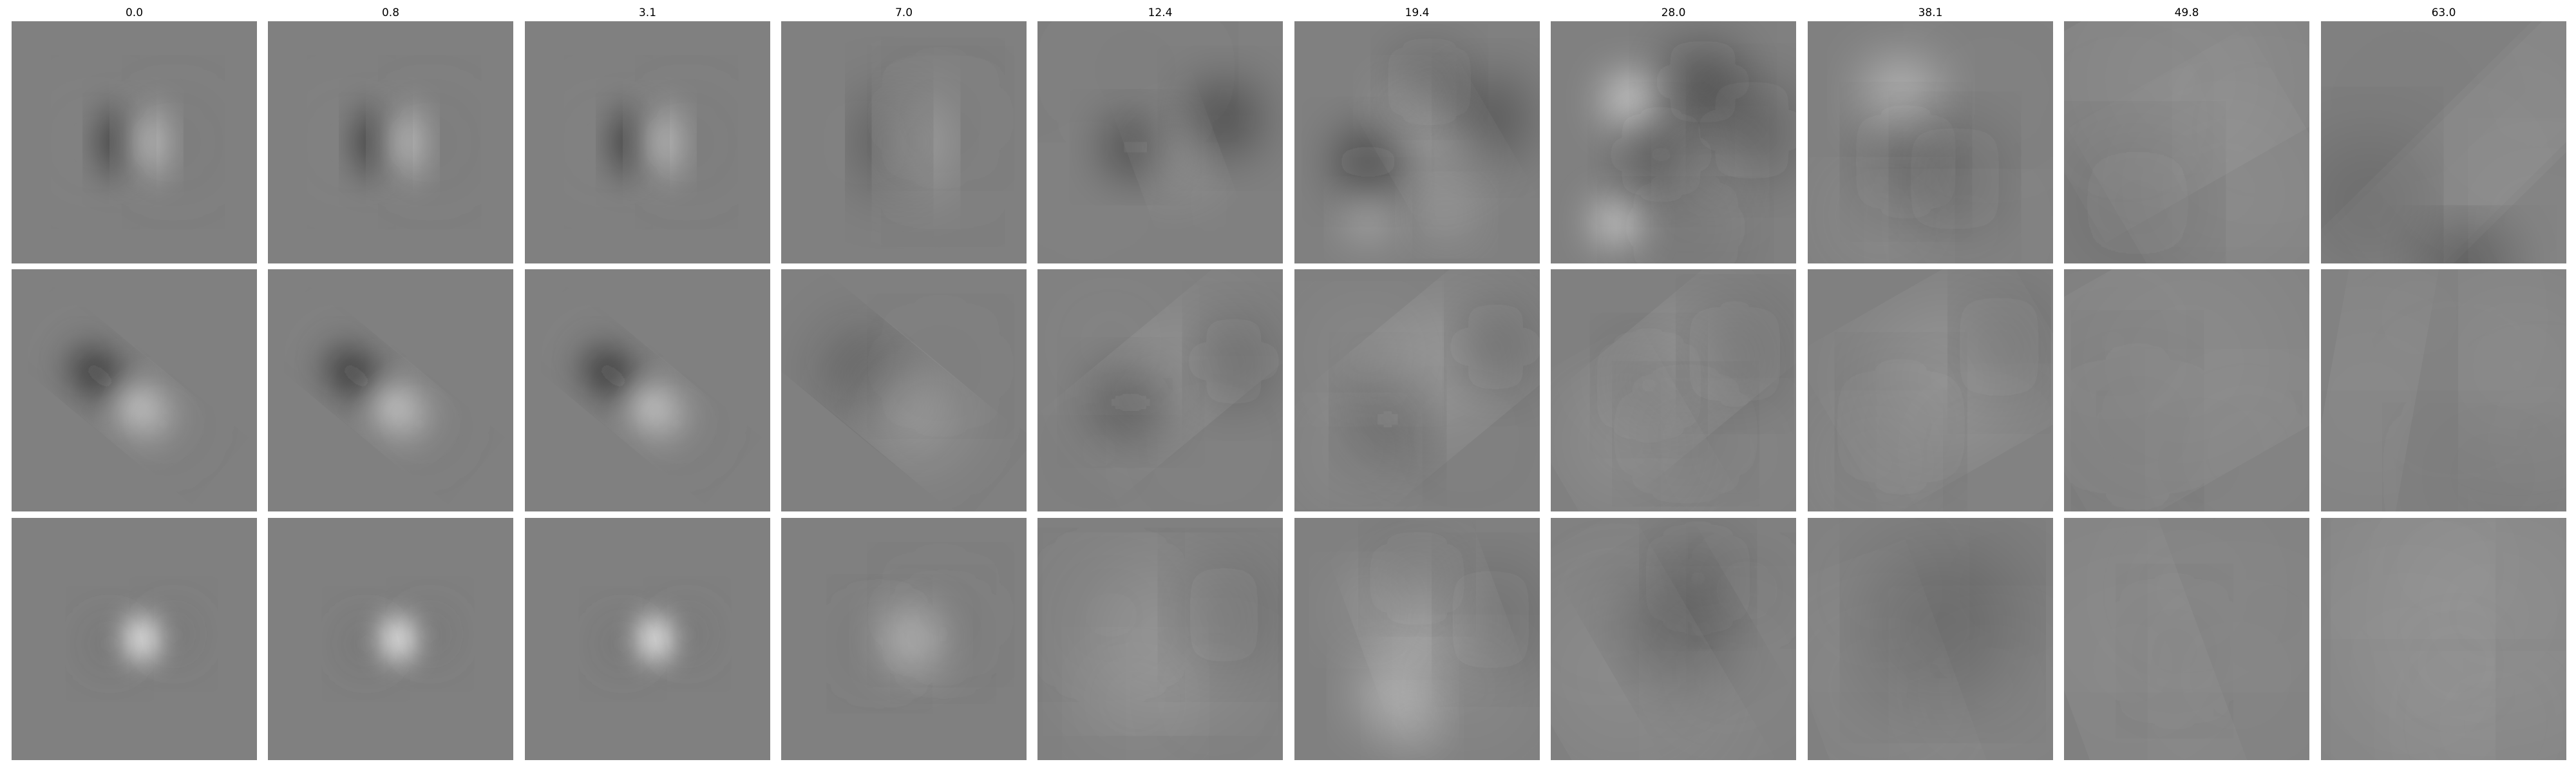 The image size is (2576, 773). I want to click on filter-panel-r3-c8, so click(1931, 639).